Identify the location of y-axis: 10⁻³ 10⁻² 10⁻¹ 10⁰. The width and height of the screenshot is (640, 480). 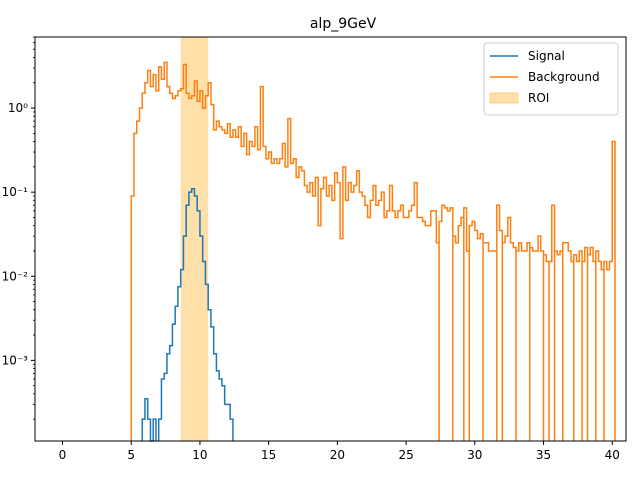
(18, 228).